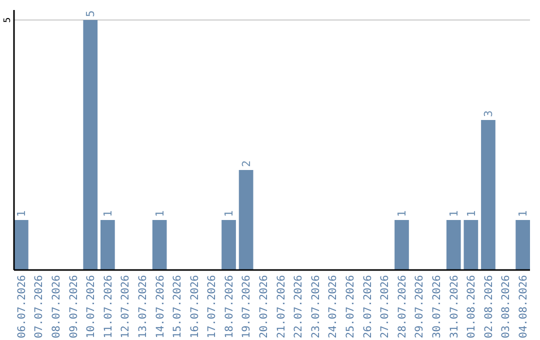 Image resolution: width=540 pixels, height=340 pixels. I want to click on x-tick-label: 06.07.2026, so click(22, 306).